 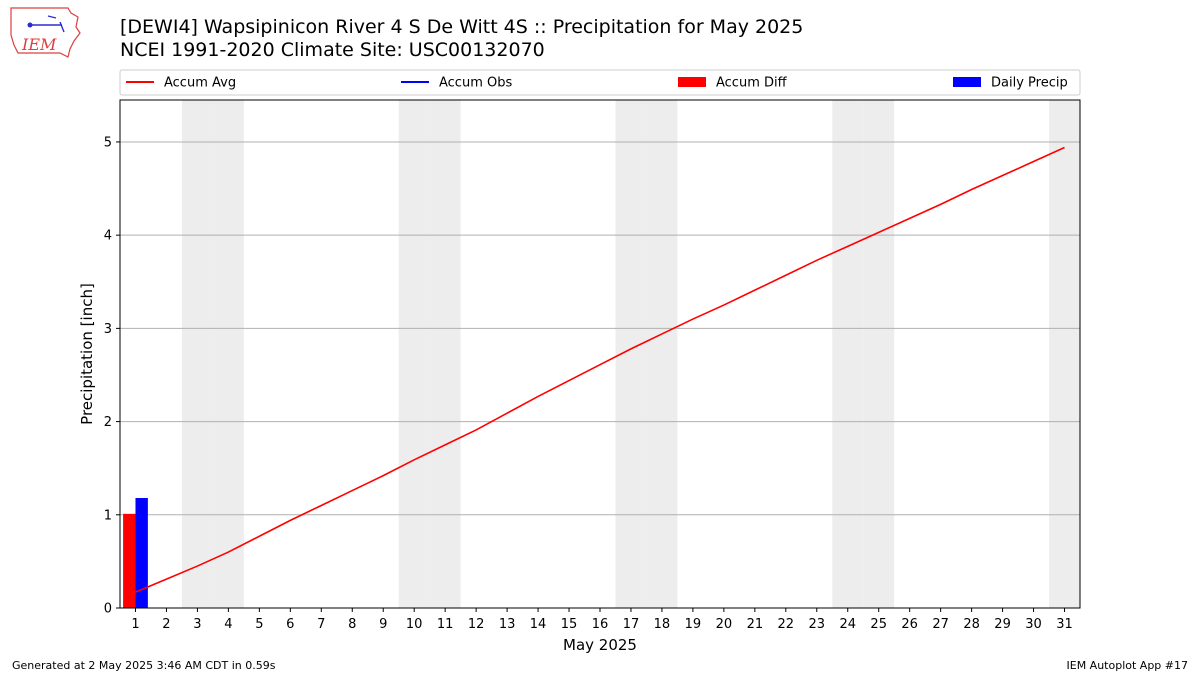 What do you see at coordinates (228, 624) in the screenshot?
I see `x-tick-label: 4` at bounding box center [228, 624].